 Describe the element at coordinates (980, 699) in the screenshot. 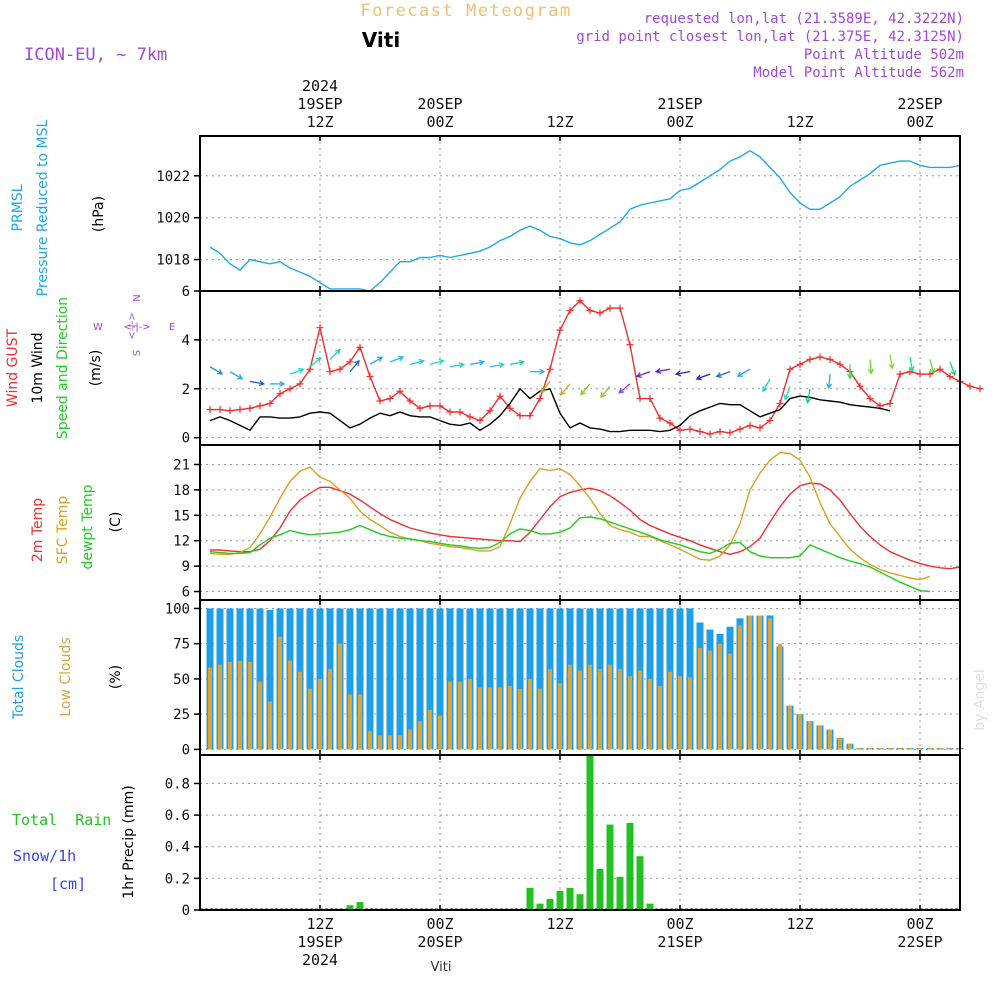

I see `watermark: by Angel` at that location.